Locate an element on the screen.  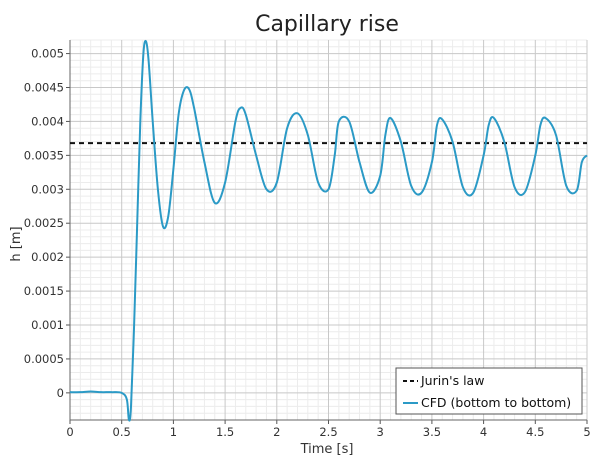
y-tick-label: 0.001 is located at coordinates (47, 325).